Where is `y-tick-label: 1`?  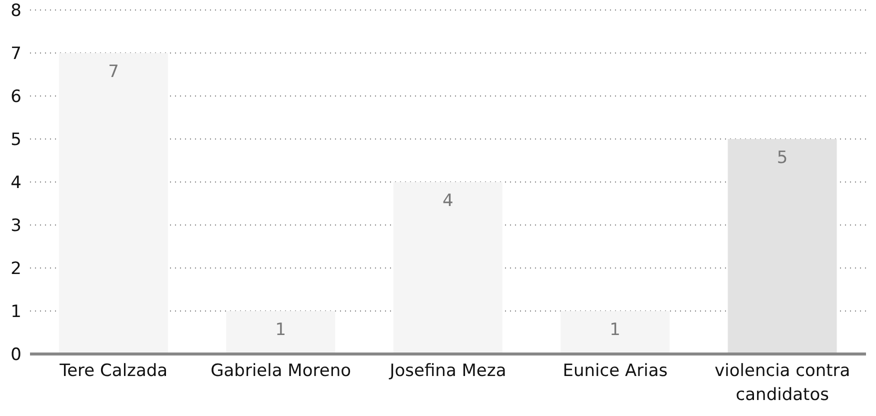
y-tick-label: 1 is located at coordinates (16, 312).